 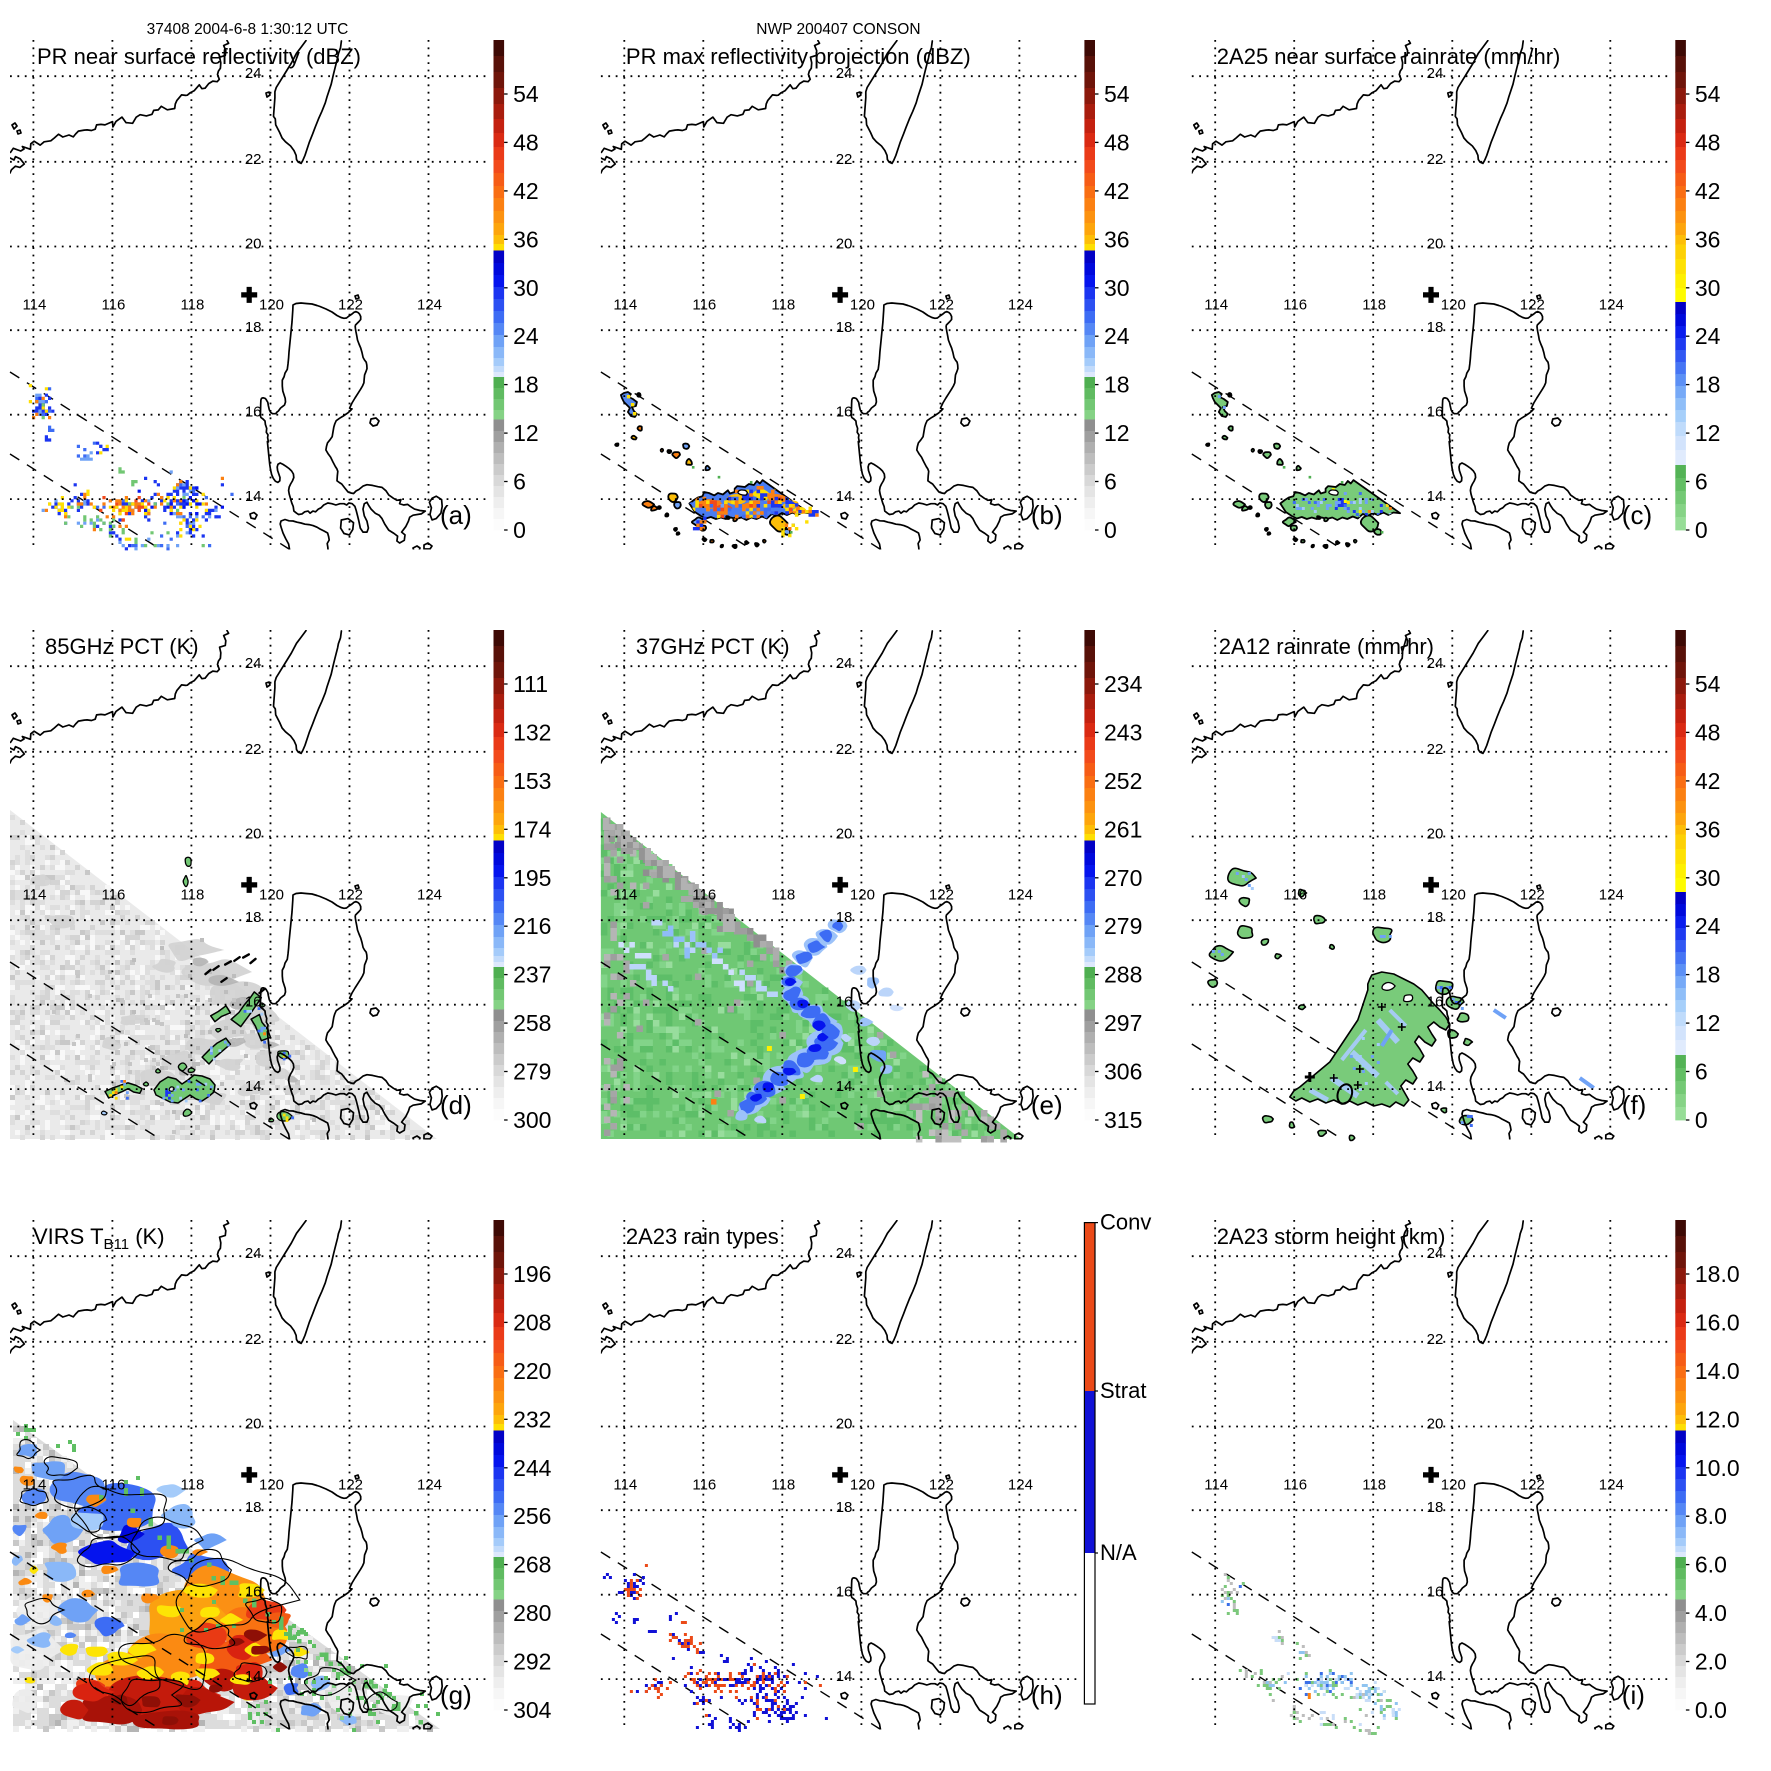 What do you see at coordinates (1123, 878) in the screenshot?
I see `svg-text: 270` at bounding box center [1123, 878].